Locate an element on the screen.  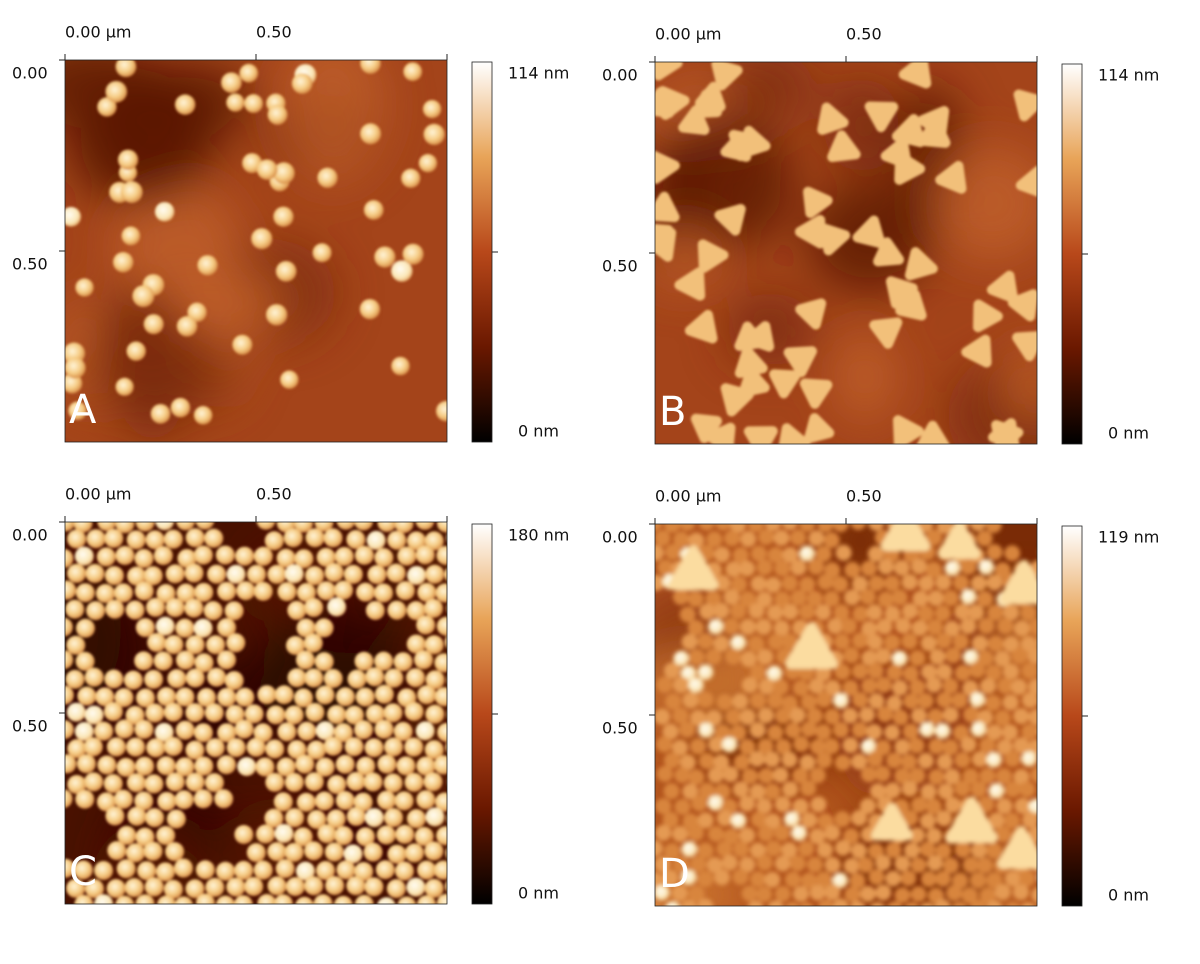
colorbar-min-label: 0 nm is located at coordinates (1128, 433).